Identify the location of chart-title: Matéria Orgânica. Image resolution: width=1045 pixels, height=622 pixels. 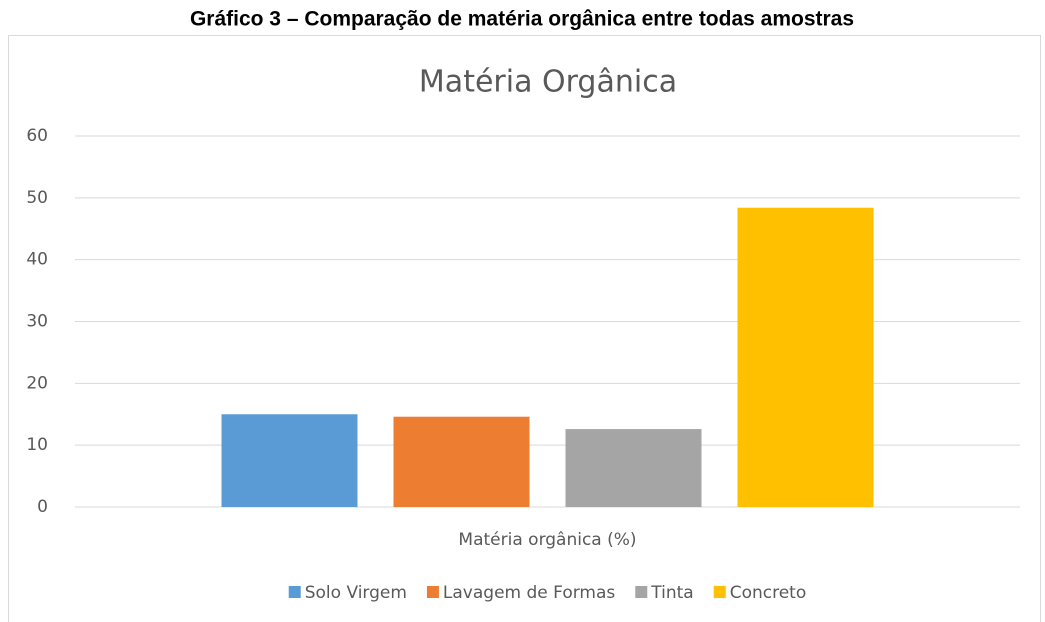
(548, 82).